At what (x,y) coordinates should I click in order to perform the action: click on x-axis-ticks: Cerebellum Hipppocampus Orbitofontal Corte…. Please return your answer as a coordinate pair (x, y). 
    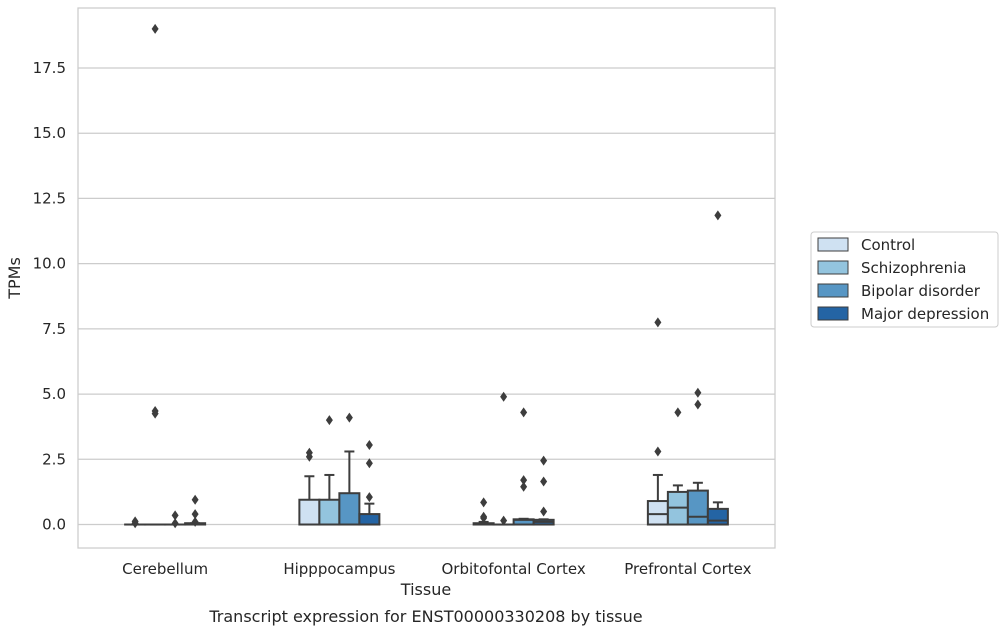
    Looking at the image, I should click on (436, 569).